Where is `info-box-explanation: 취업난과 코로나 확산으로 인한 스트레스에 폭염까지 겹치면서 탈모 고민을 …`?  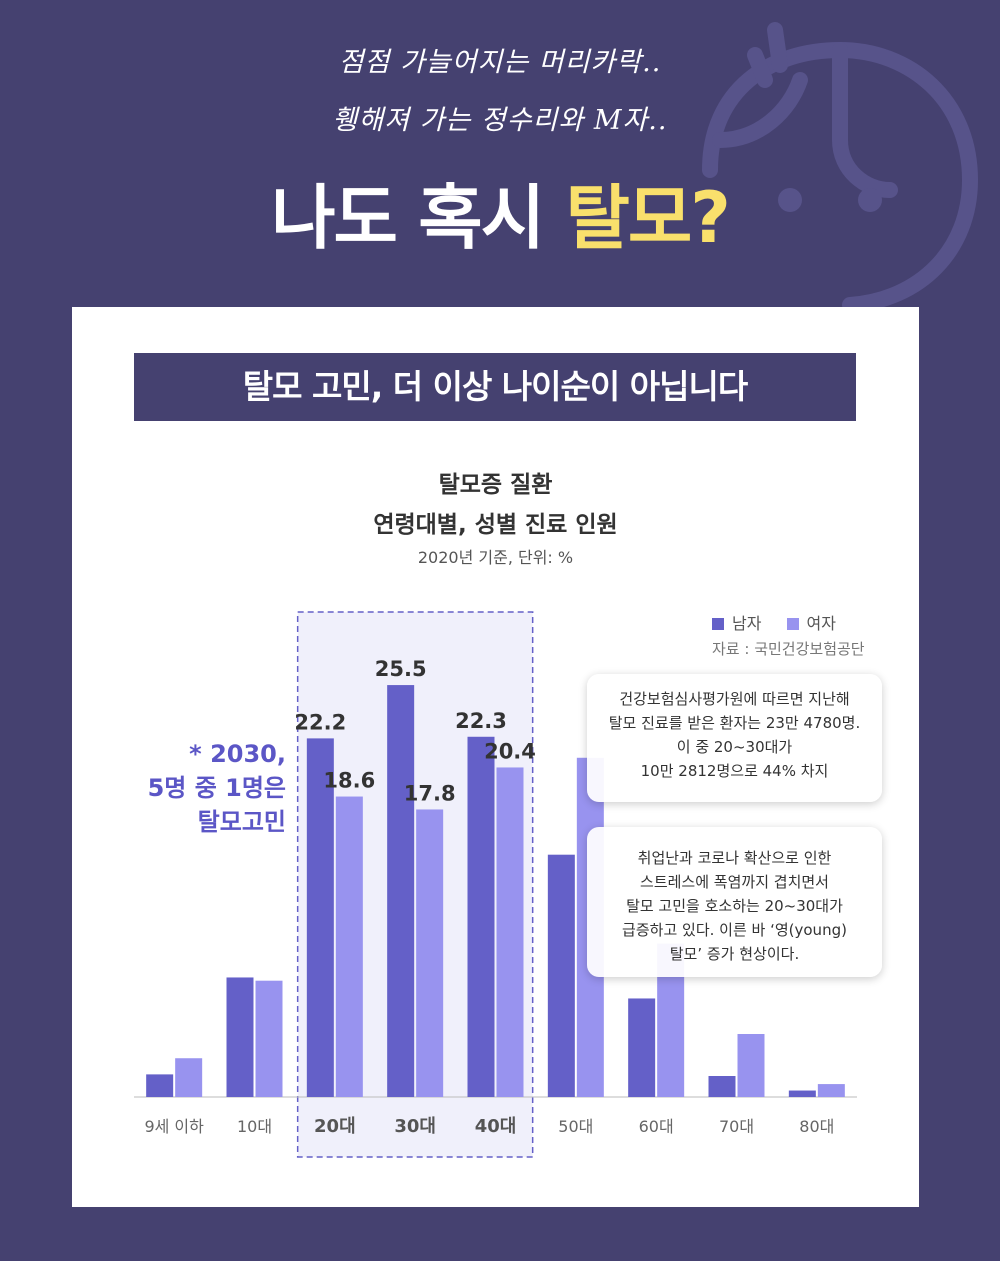 info-box-explanation: 취업난과 코로나 확산으로 인한 스트레스에 폭염까지 겹치면서 탈모 고민을 … is located at coordinates (734, 902).